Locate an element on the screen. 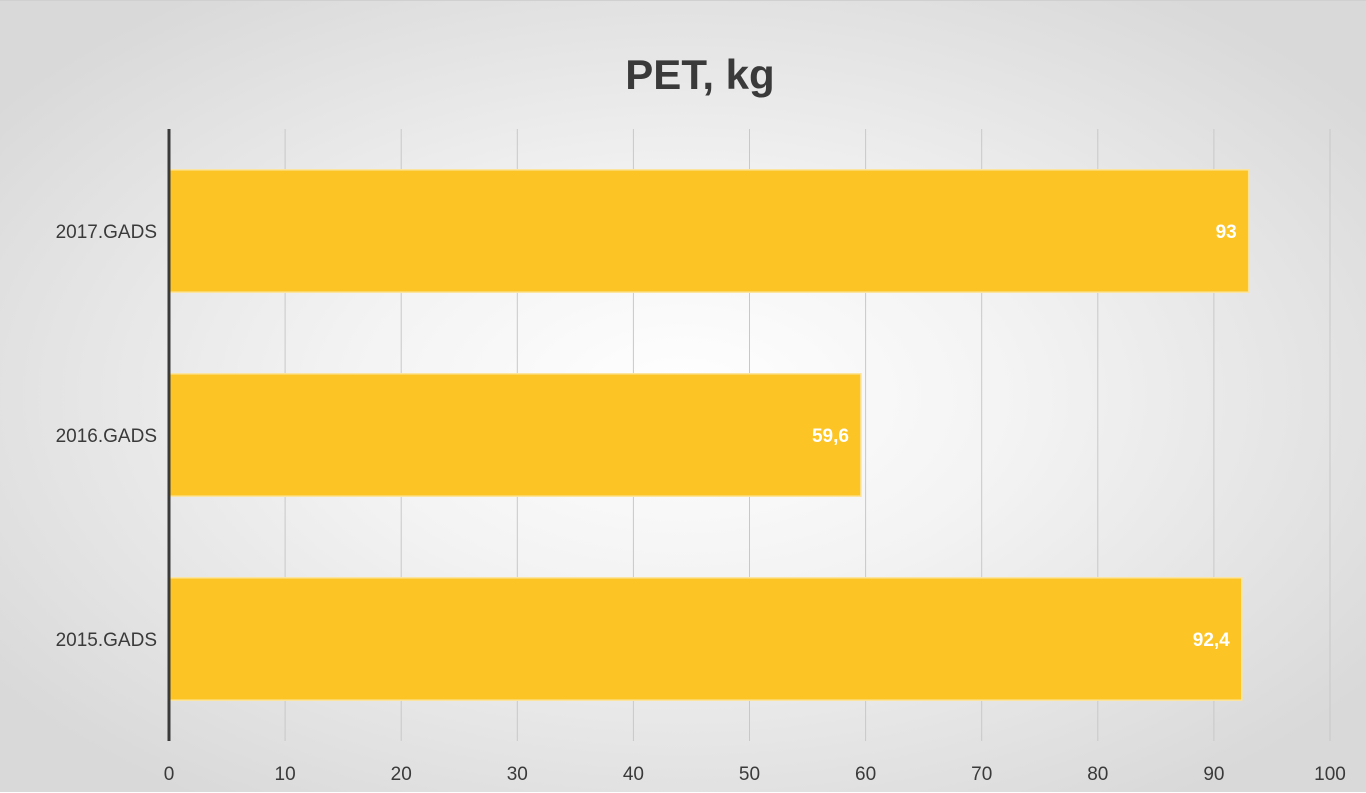 The width and height of the screenshot is (1366, 793). category-label: 2017.GADS is located at coordinates (106, 232).